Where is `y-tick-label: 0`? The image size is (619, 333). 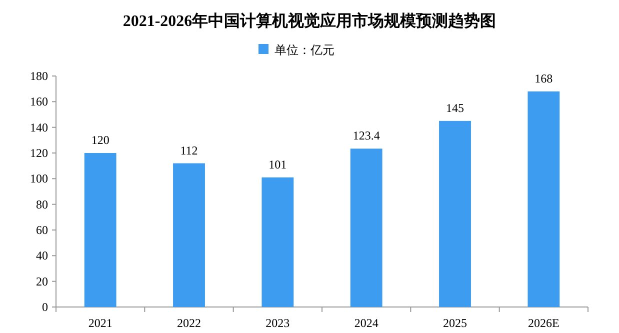 y-tick-label: 0 is located at coordinates (45, 307).